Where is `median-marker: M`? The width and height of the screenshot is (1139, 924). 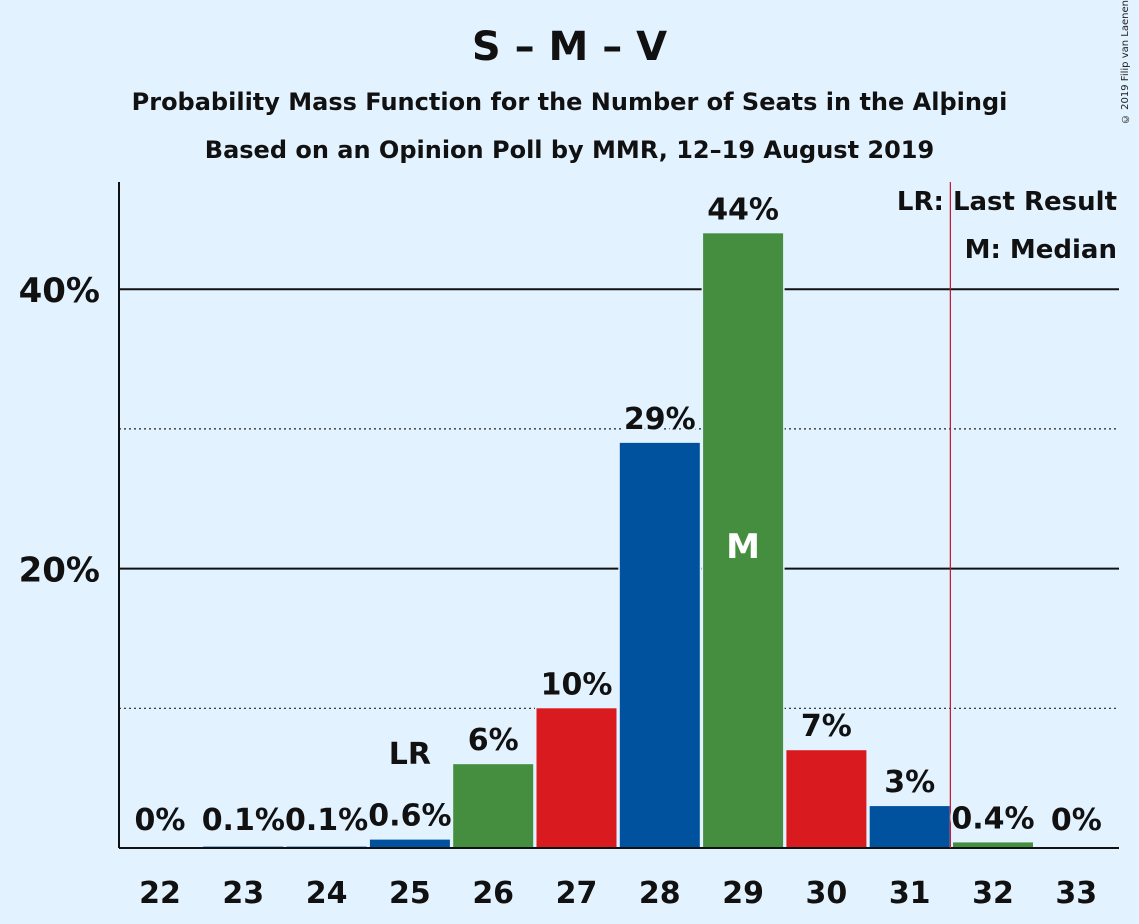 median-marker: M is located at coordinates (743, 547).